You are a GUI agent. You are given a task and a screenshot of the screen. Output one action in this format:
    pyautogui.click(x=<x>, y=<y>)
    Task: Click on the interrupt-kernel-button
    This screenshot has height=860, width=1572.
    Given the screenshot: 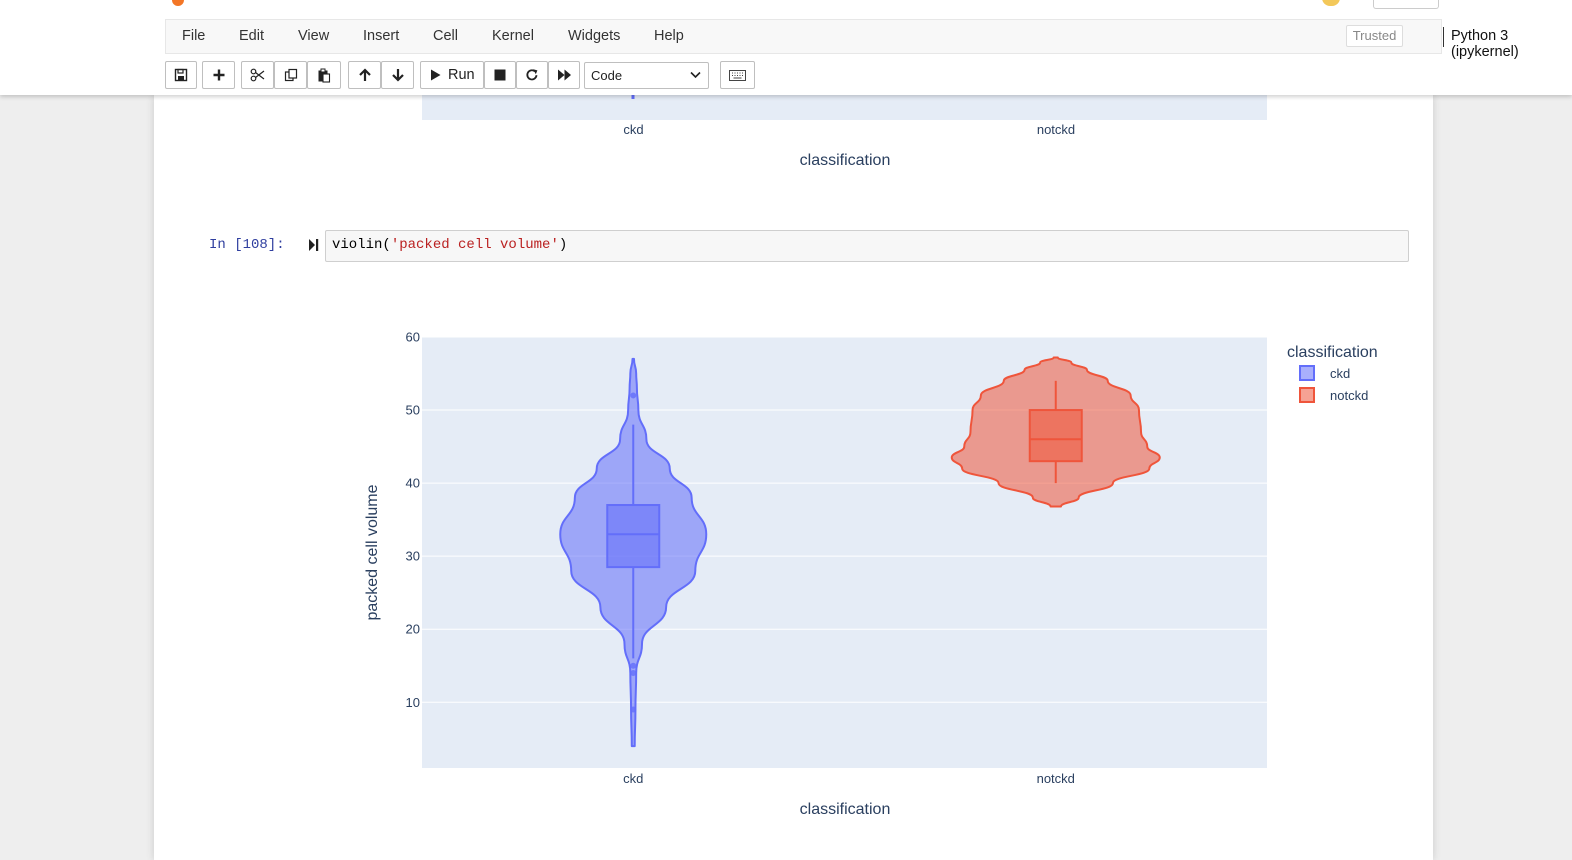 What is the action you would take?
    pyautogui.click(x=500, y=75)
    